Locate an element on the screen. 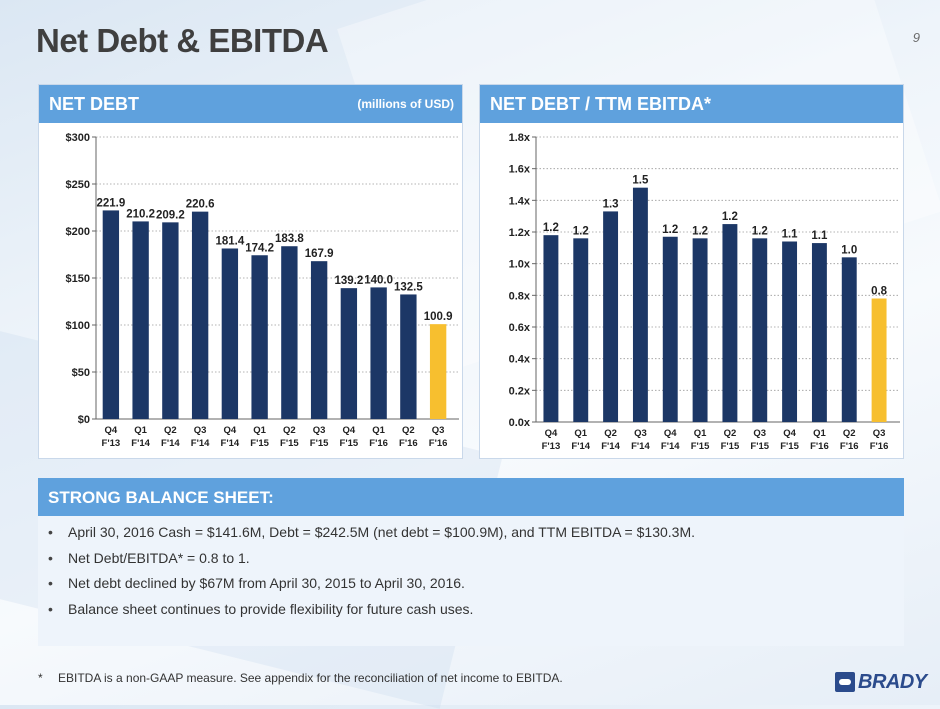  y-tick-label: 0.2x is located at coordinates (520, 391).